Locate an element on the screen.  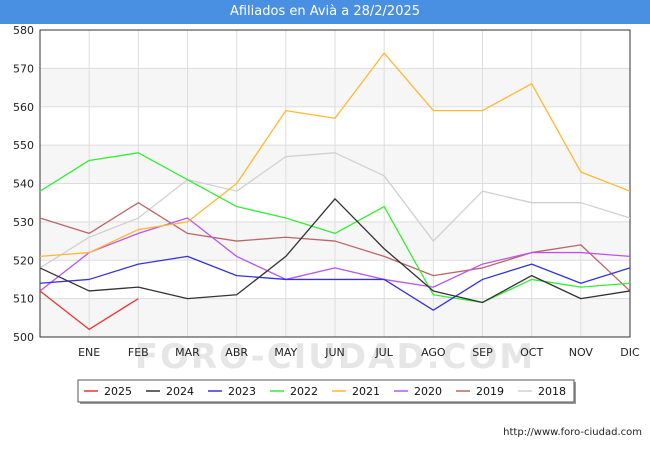
title-bar is located at coordinates (325, 12).